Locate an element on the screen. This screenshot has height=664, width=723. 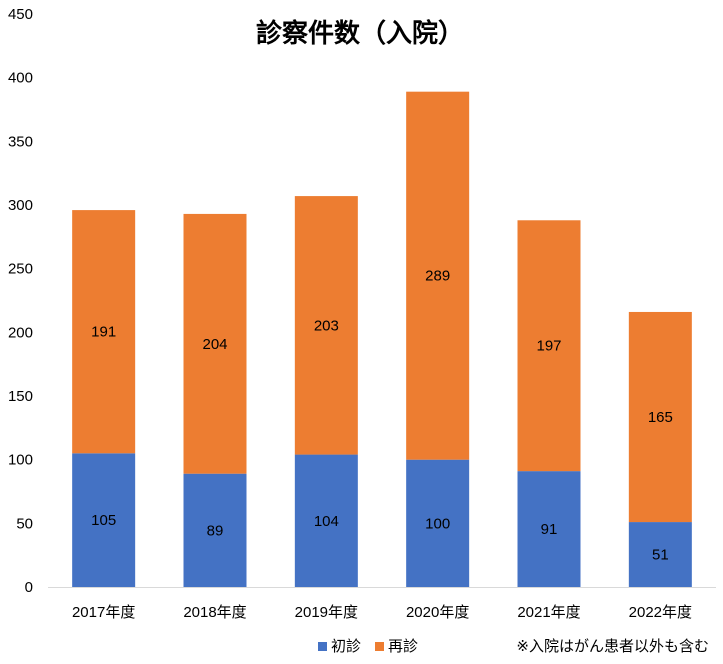
y-axis-tick-labels: 0 50 100 150 200 250 300 350 400 450 is located at coordinates (20, 301).